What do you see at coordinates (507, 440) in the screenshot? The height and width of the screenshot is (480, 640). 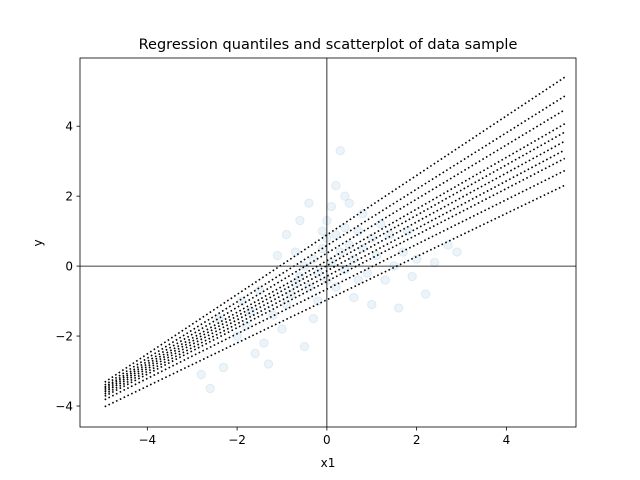 I see `x-tick-label: 4` at bounding box center [507, 440].